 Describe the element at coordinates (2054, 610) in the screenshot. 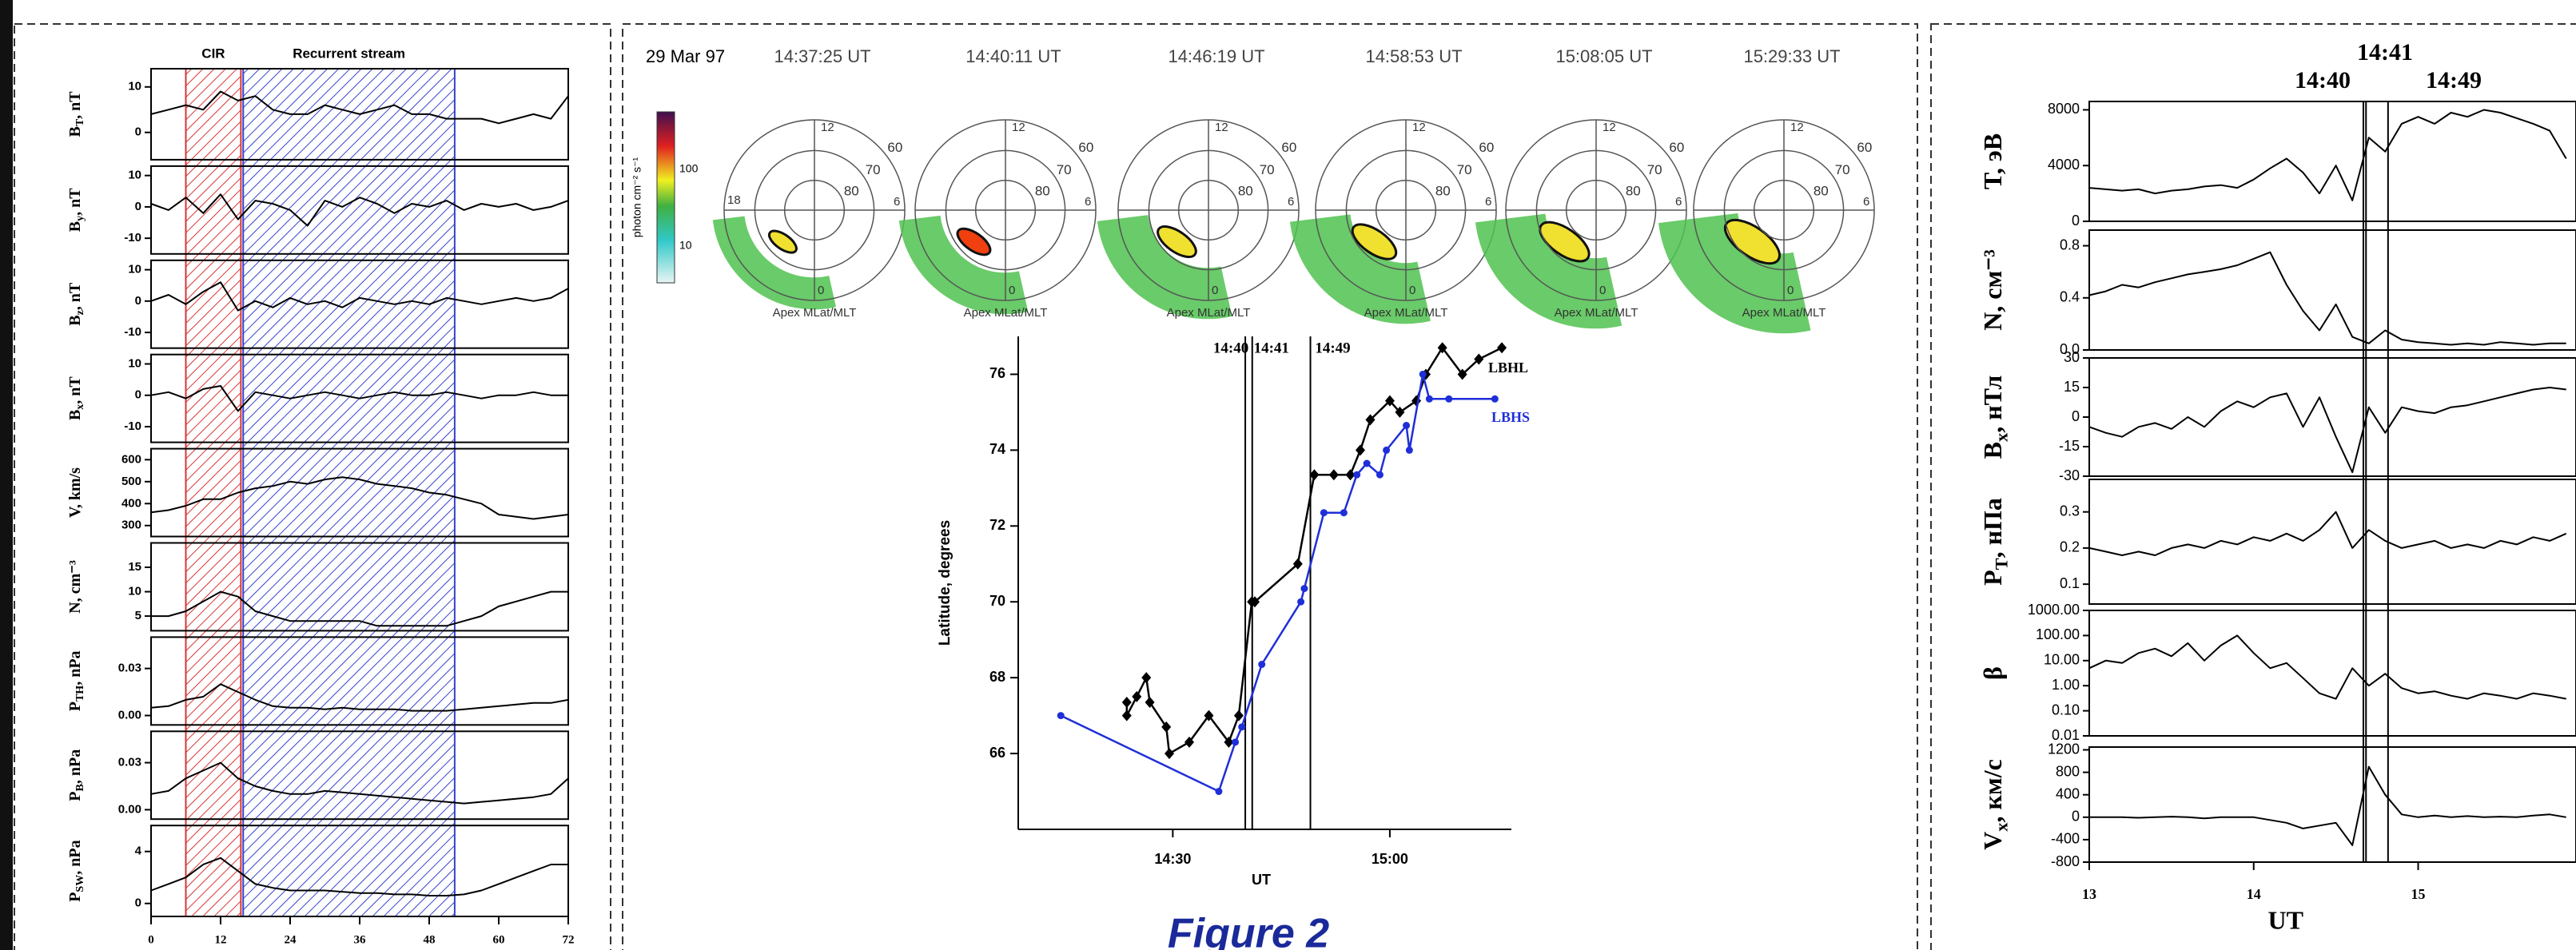

I see `y-tick-label: 1000.00` at that location.